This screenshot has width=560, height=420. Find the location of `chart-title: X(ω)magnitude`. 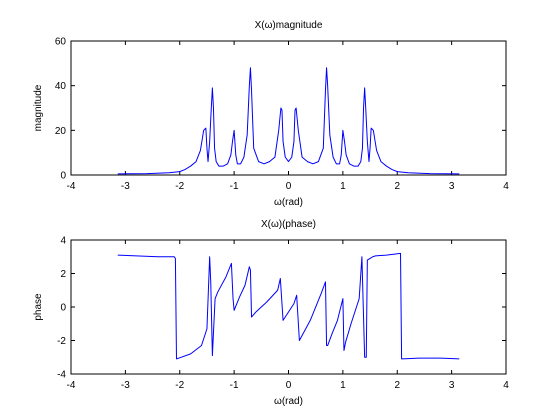

chart-title: X(ω)magnitude is located at coordinates (289, 25).